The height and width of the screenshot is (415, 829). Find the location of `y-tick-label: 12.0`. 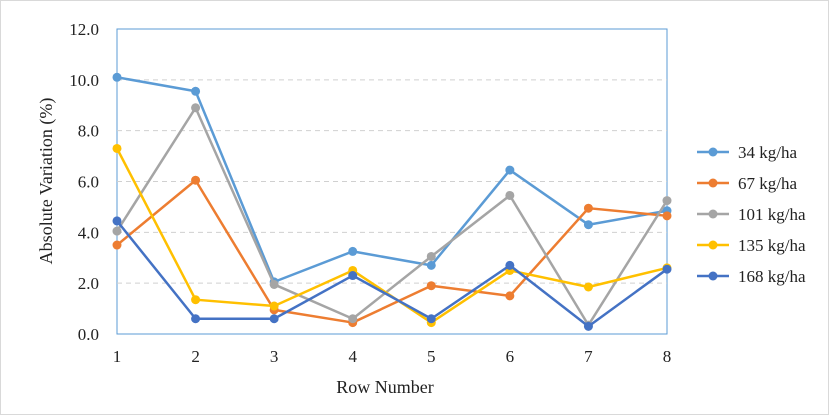

y-tick-label: 12.0 is located at coordinates (84, 29).